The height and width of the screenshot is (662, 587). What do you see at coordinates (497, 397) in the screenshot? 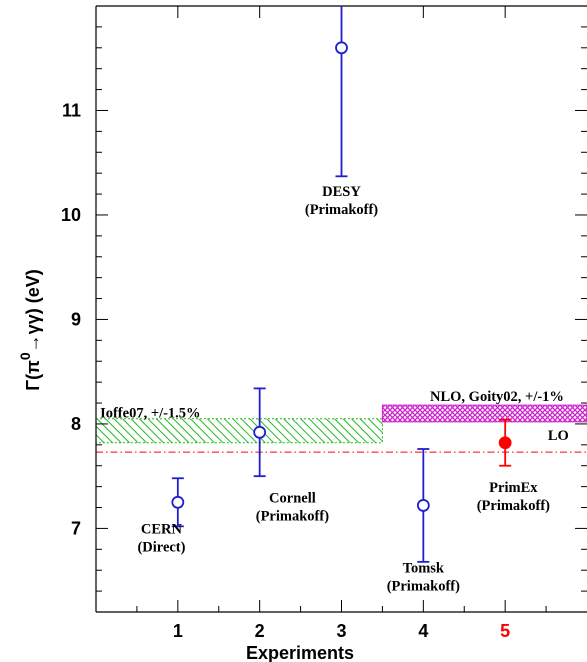
I see `band-label-2: NLO, Goity02, +/-1%` at bounding box center [497, 397].